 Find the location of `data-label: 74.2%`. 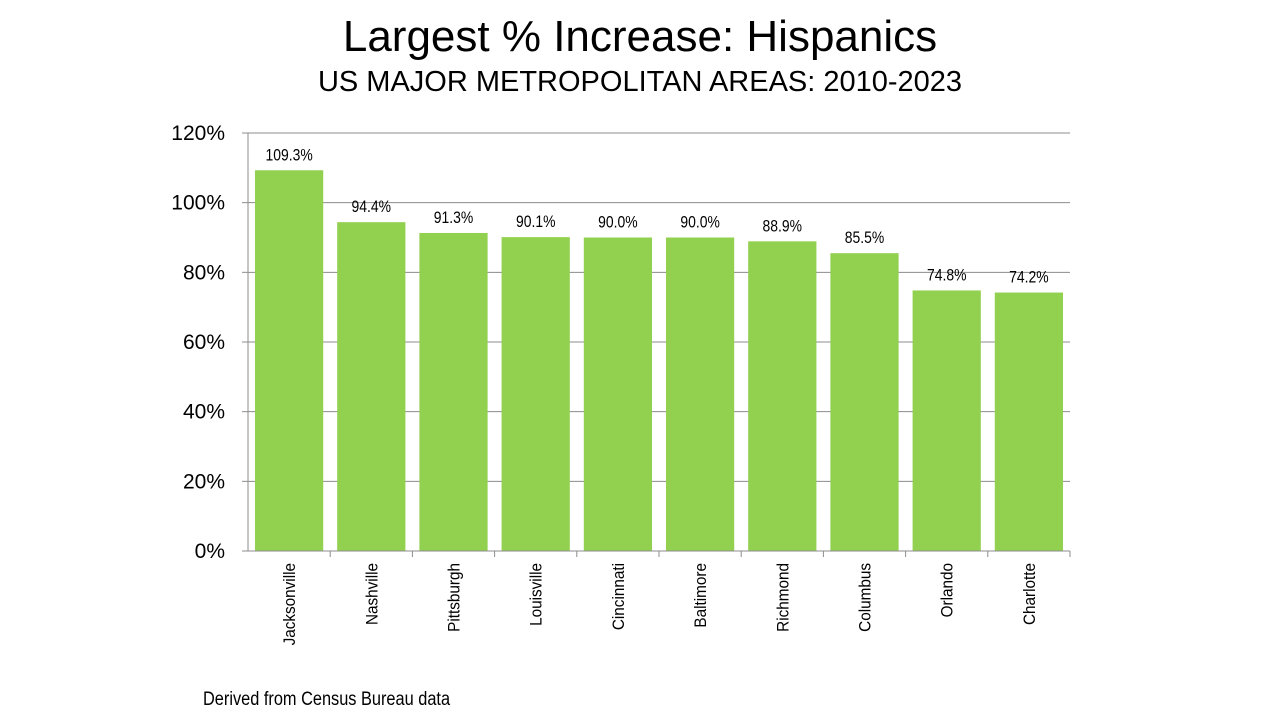

data-label: 74.2% is located at coordinates (1029, 277).